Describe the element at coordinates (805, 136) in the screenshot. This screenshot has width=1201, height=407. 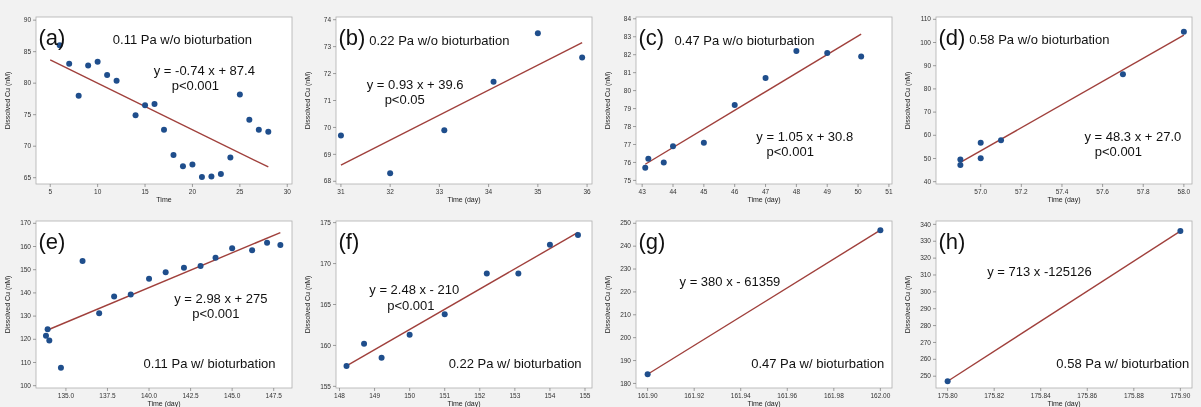
I see `annotation: y = 1.05 x + 30.8` at that location.